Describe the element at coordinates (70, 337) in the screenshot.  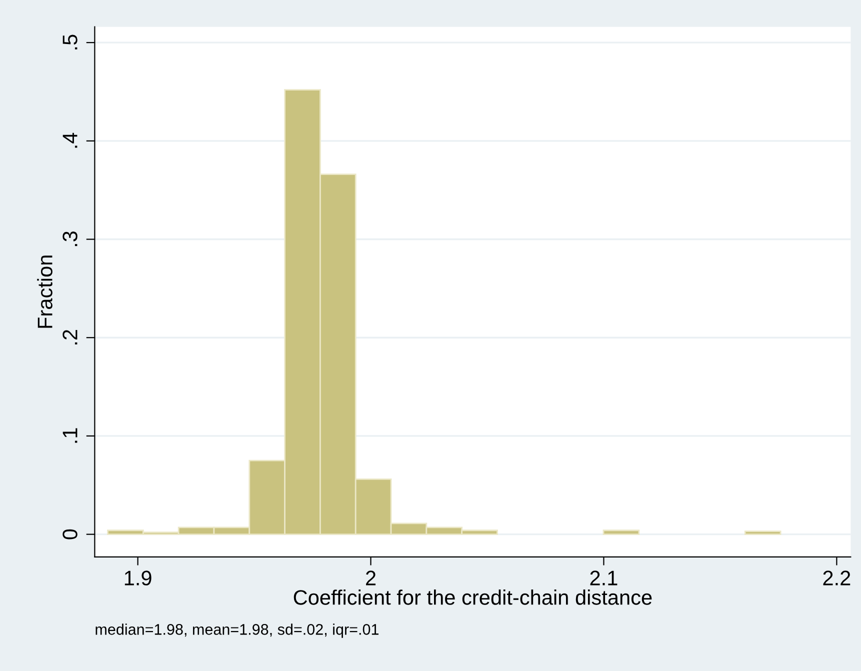
I see `y-tick-label: .2` at that location.